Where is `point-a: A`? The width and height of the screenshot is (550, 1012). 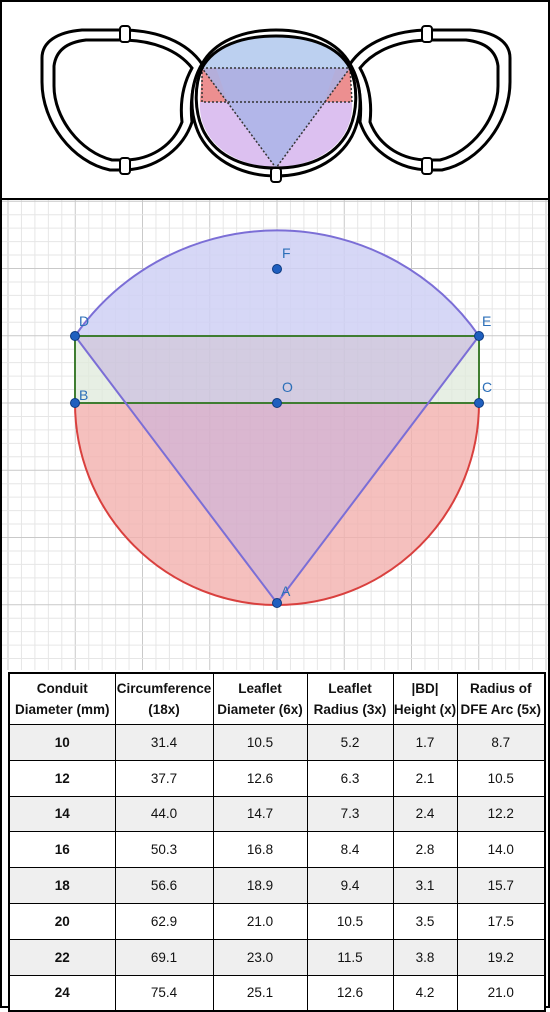 point-a: A is located at coordinates (281, 595).